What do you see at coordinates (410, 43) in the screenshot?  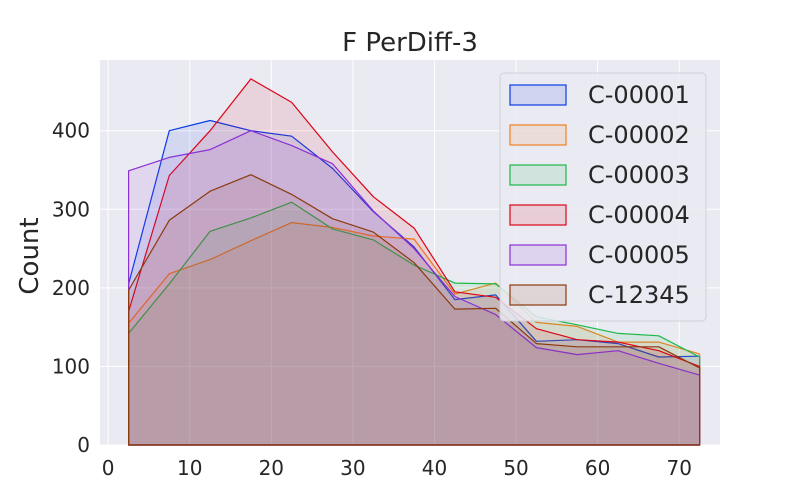 I see `chart-title: F PerDiff-3` at bounding box center [410, 43].